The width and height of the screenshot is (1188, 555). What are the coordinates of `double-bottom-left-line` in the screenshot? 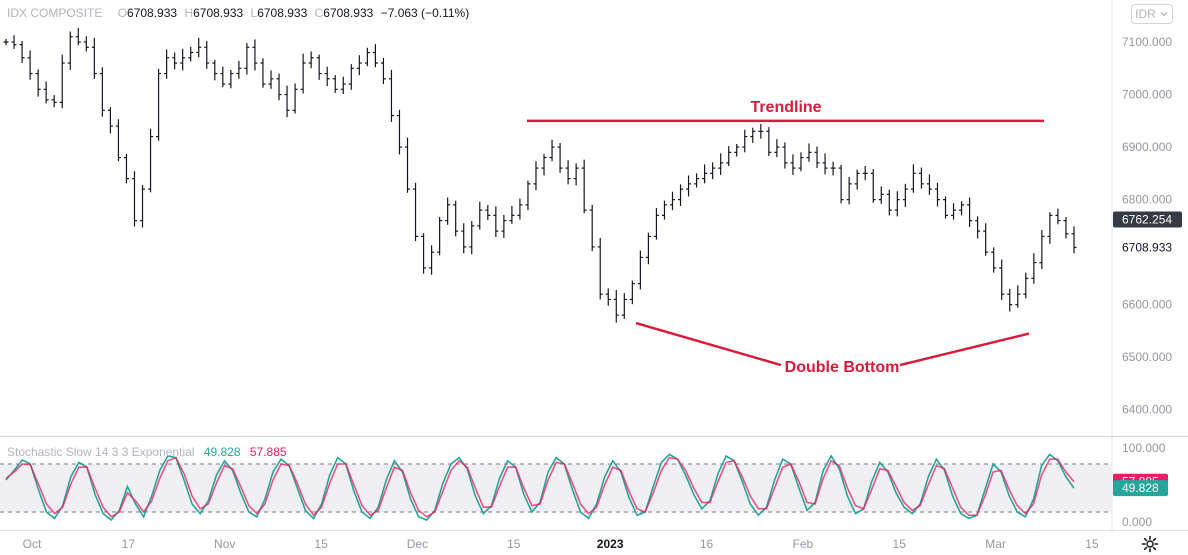 It's located at (708, 344).